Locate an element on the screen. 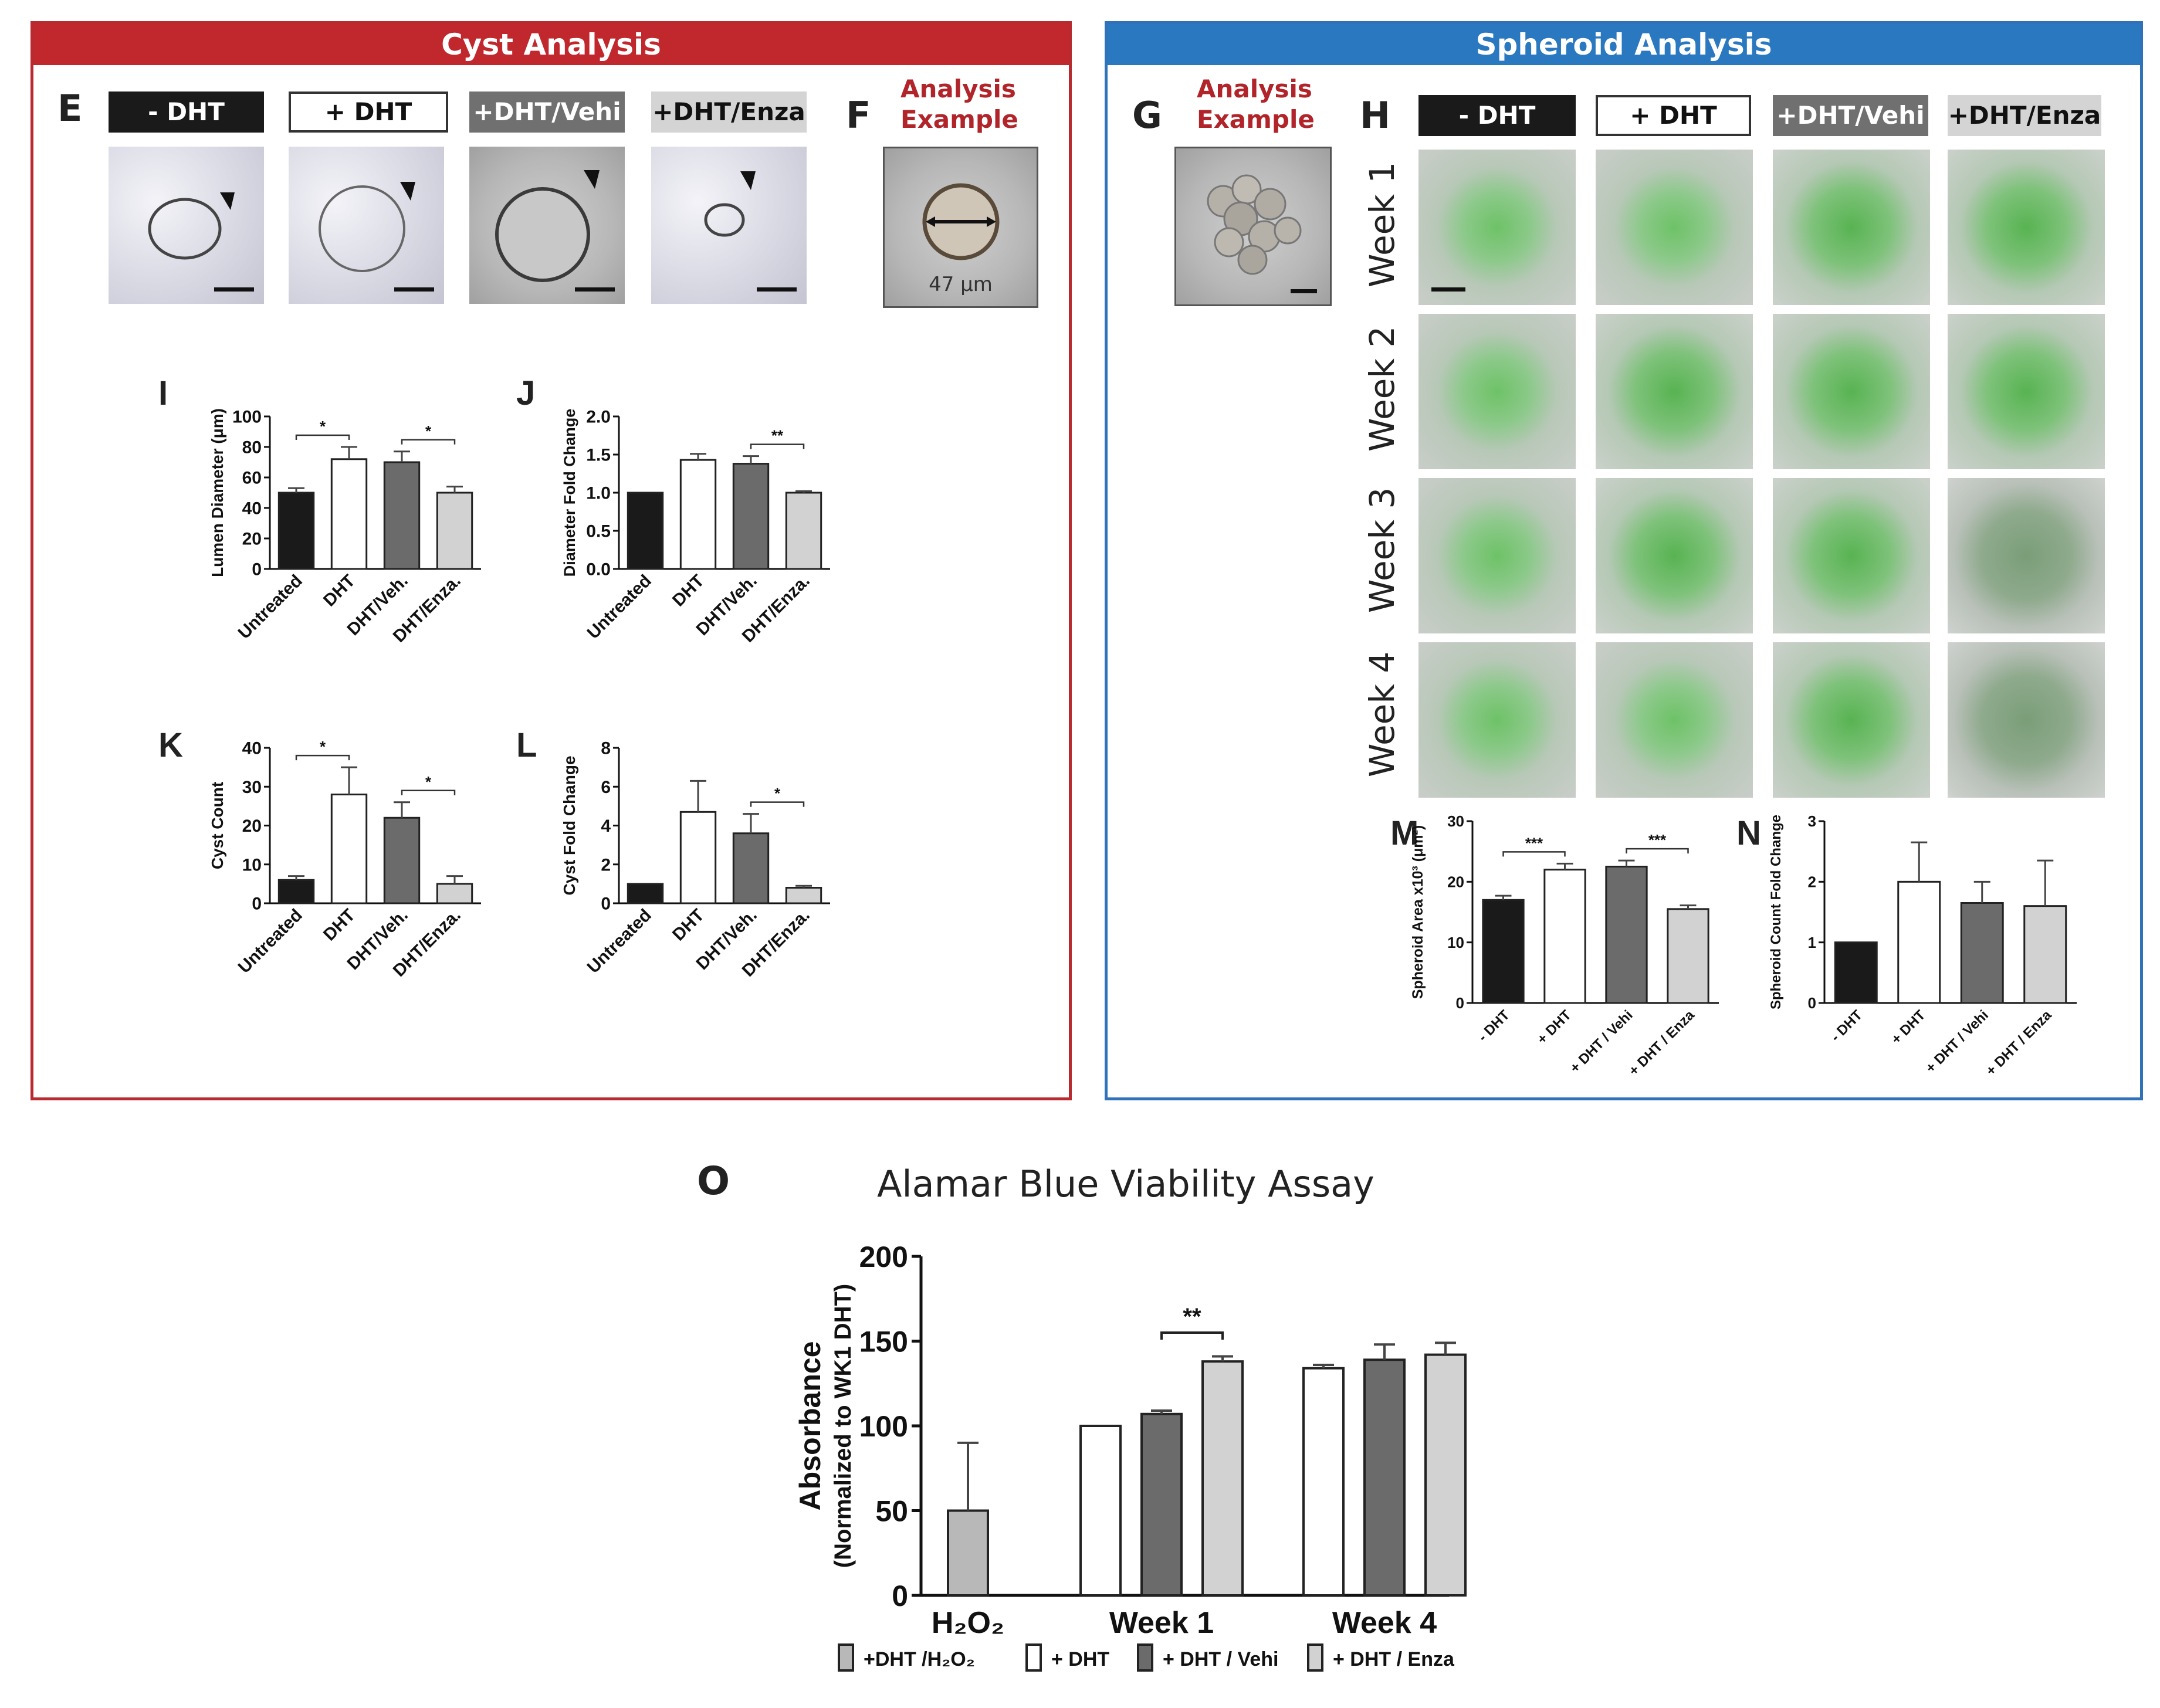 This screenshot has width=2160, height=1708. y-tick-label: 8 is located at coordinates (606, 748).